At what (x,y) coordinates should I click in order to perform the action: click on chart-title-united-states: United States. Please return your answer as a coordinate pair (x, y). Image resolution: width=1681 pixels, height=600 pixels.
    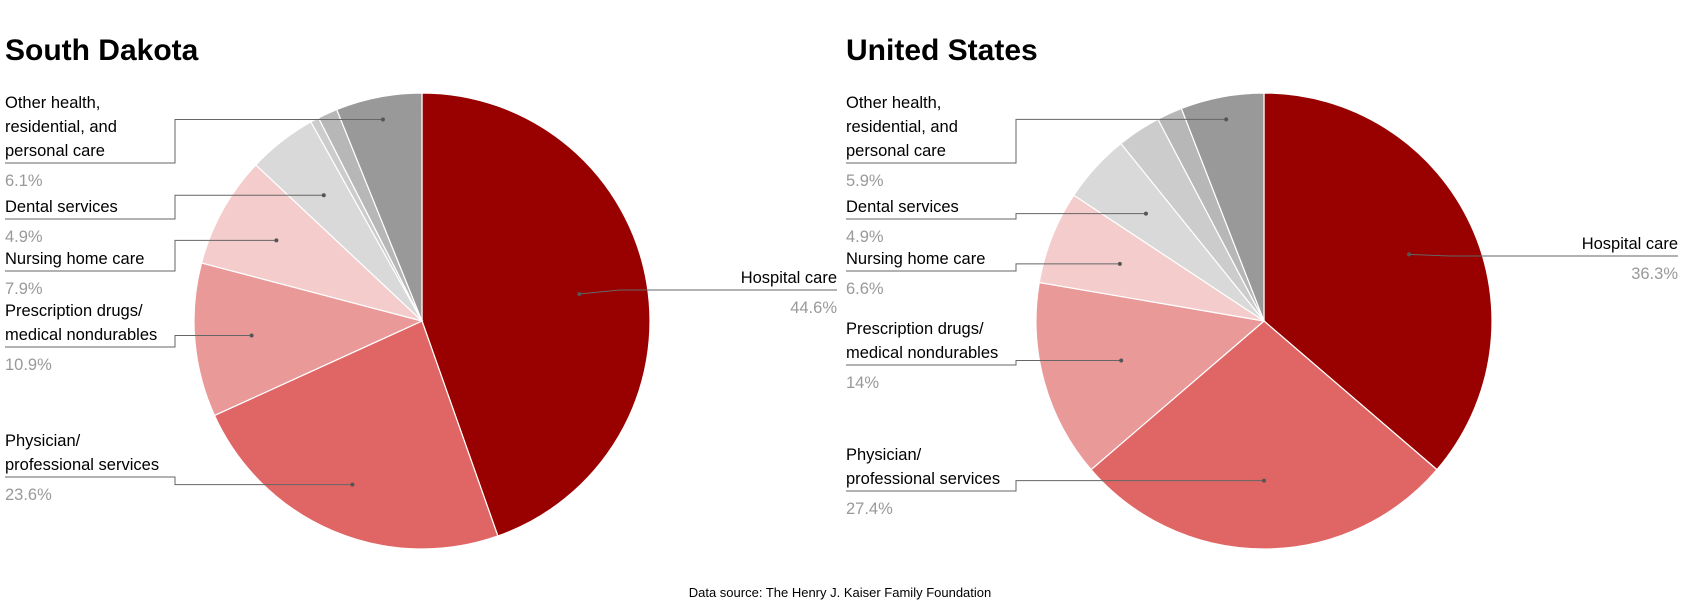
    Looking at the image, I should click on (942, 50).